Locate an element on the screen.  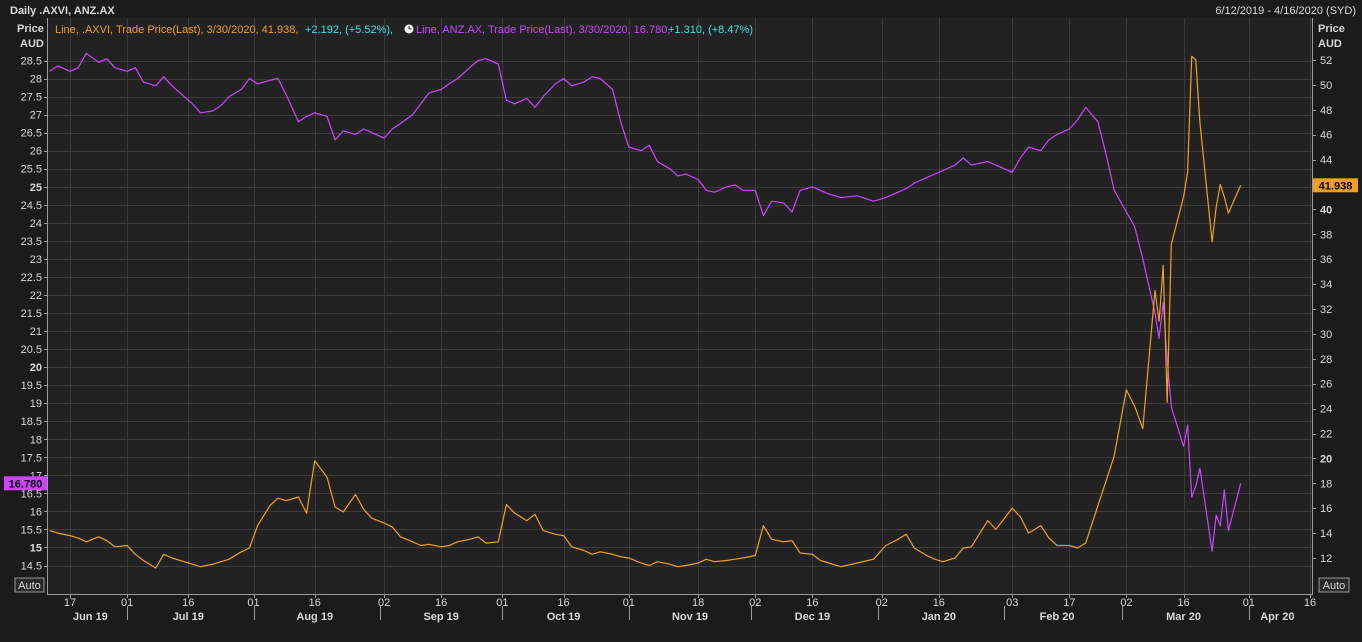
left-tick-label: 27.5 is located at coordinates (31, 98).